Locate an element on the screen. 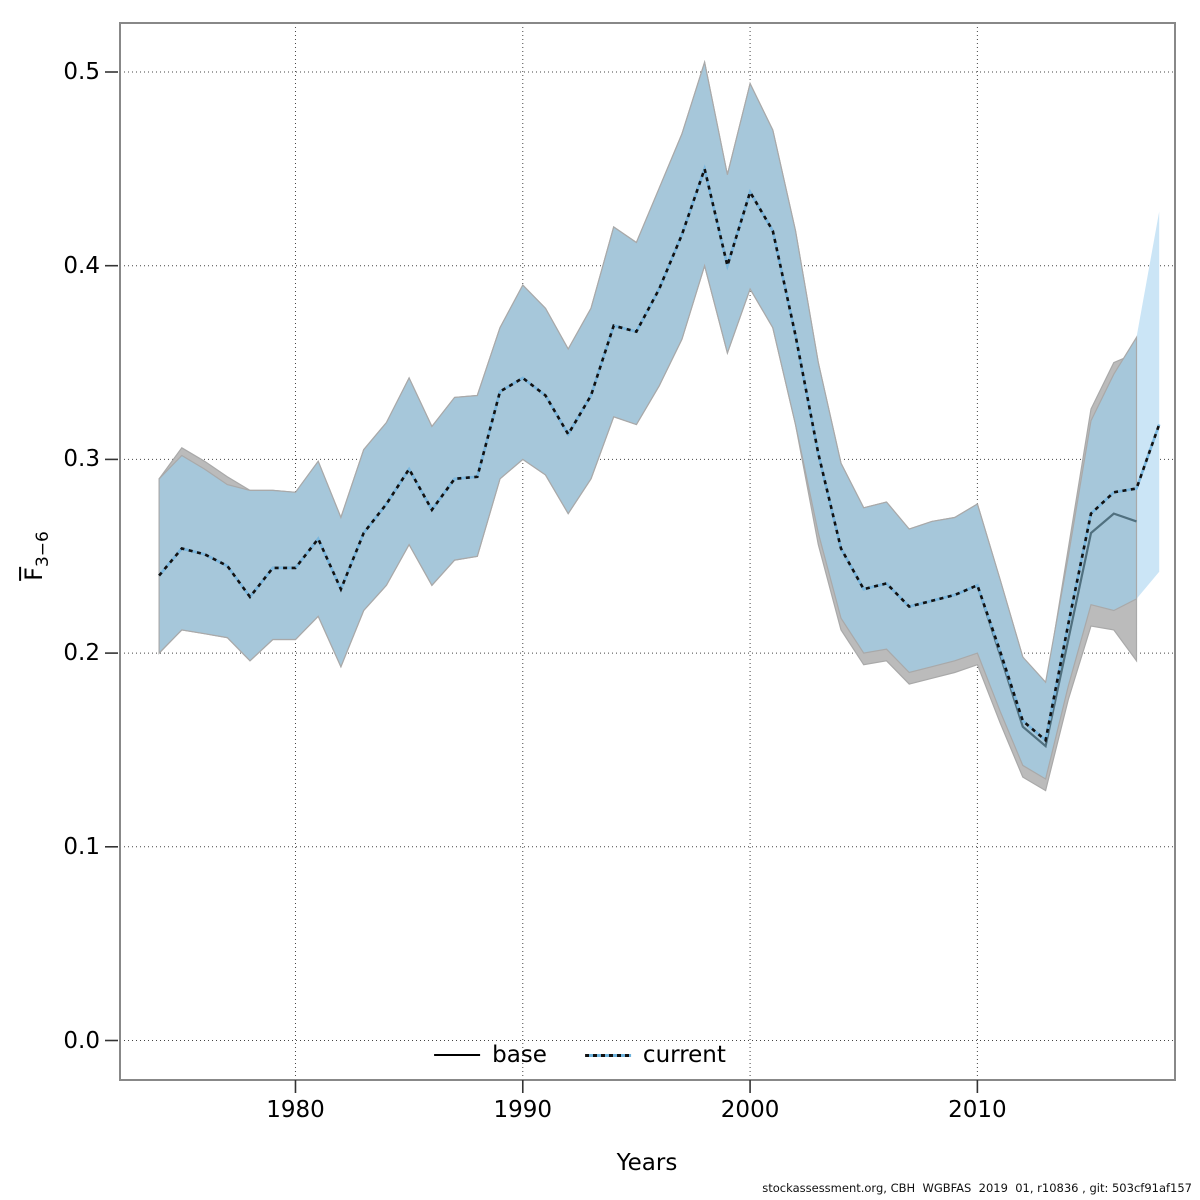 The height and width of the screenshot is (1200, 1200). y-tick-label: 0.3 is located at coordinates (81, 459).